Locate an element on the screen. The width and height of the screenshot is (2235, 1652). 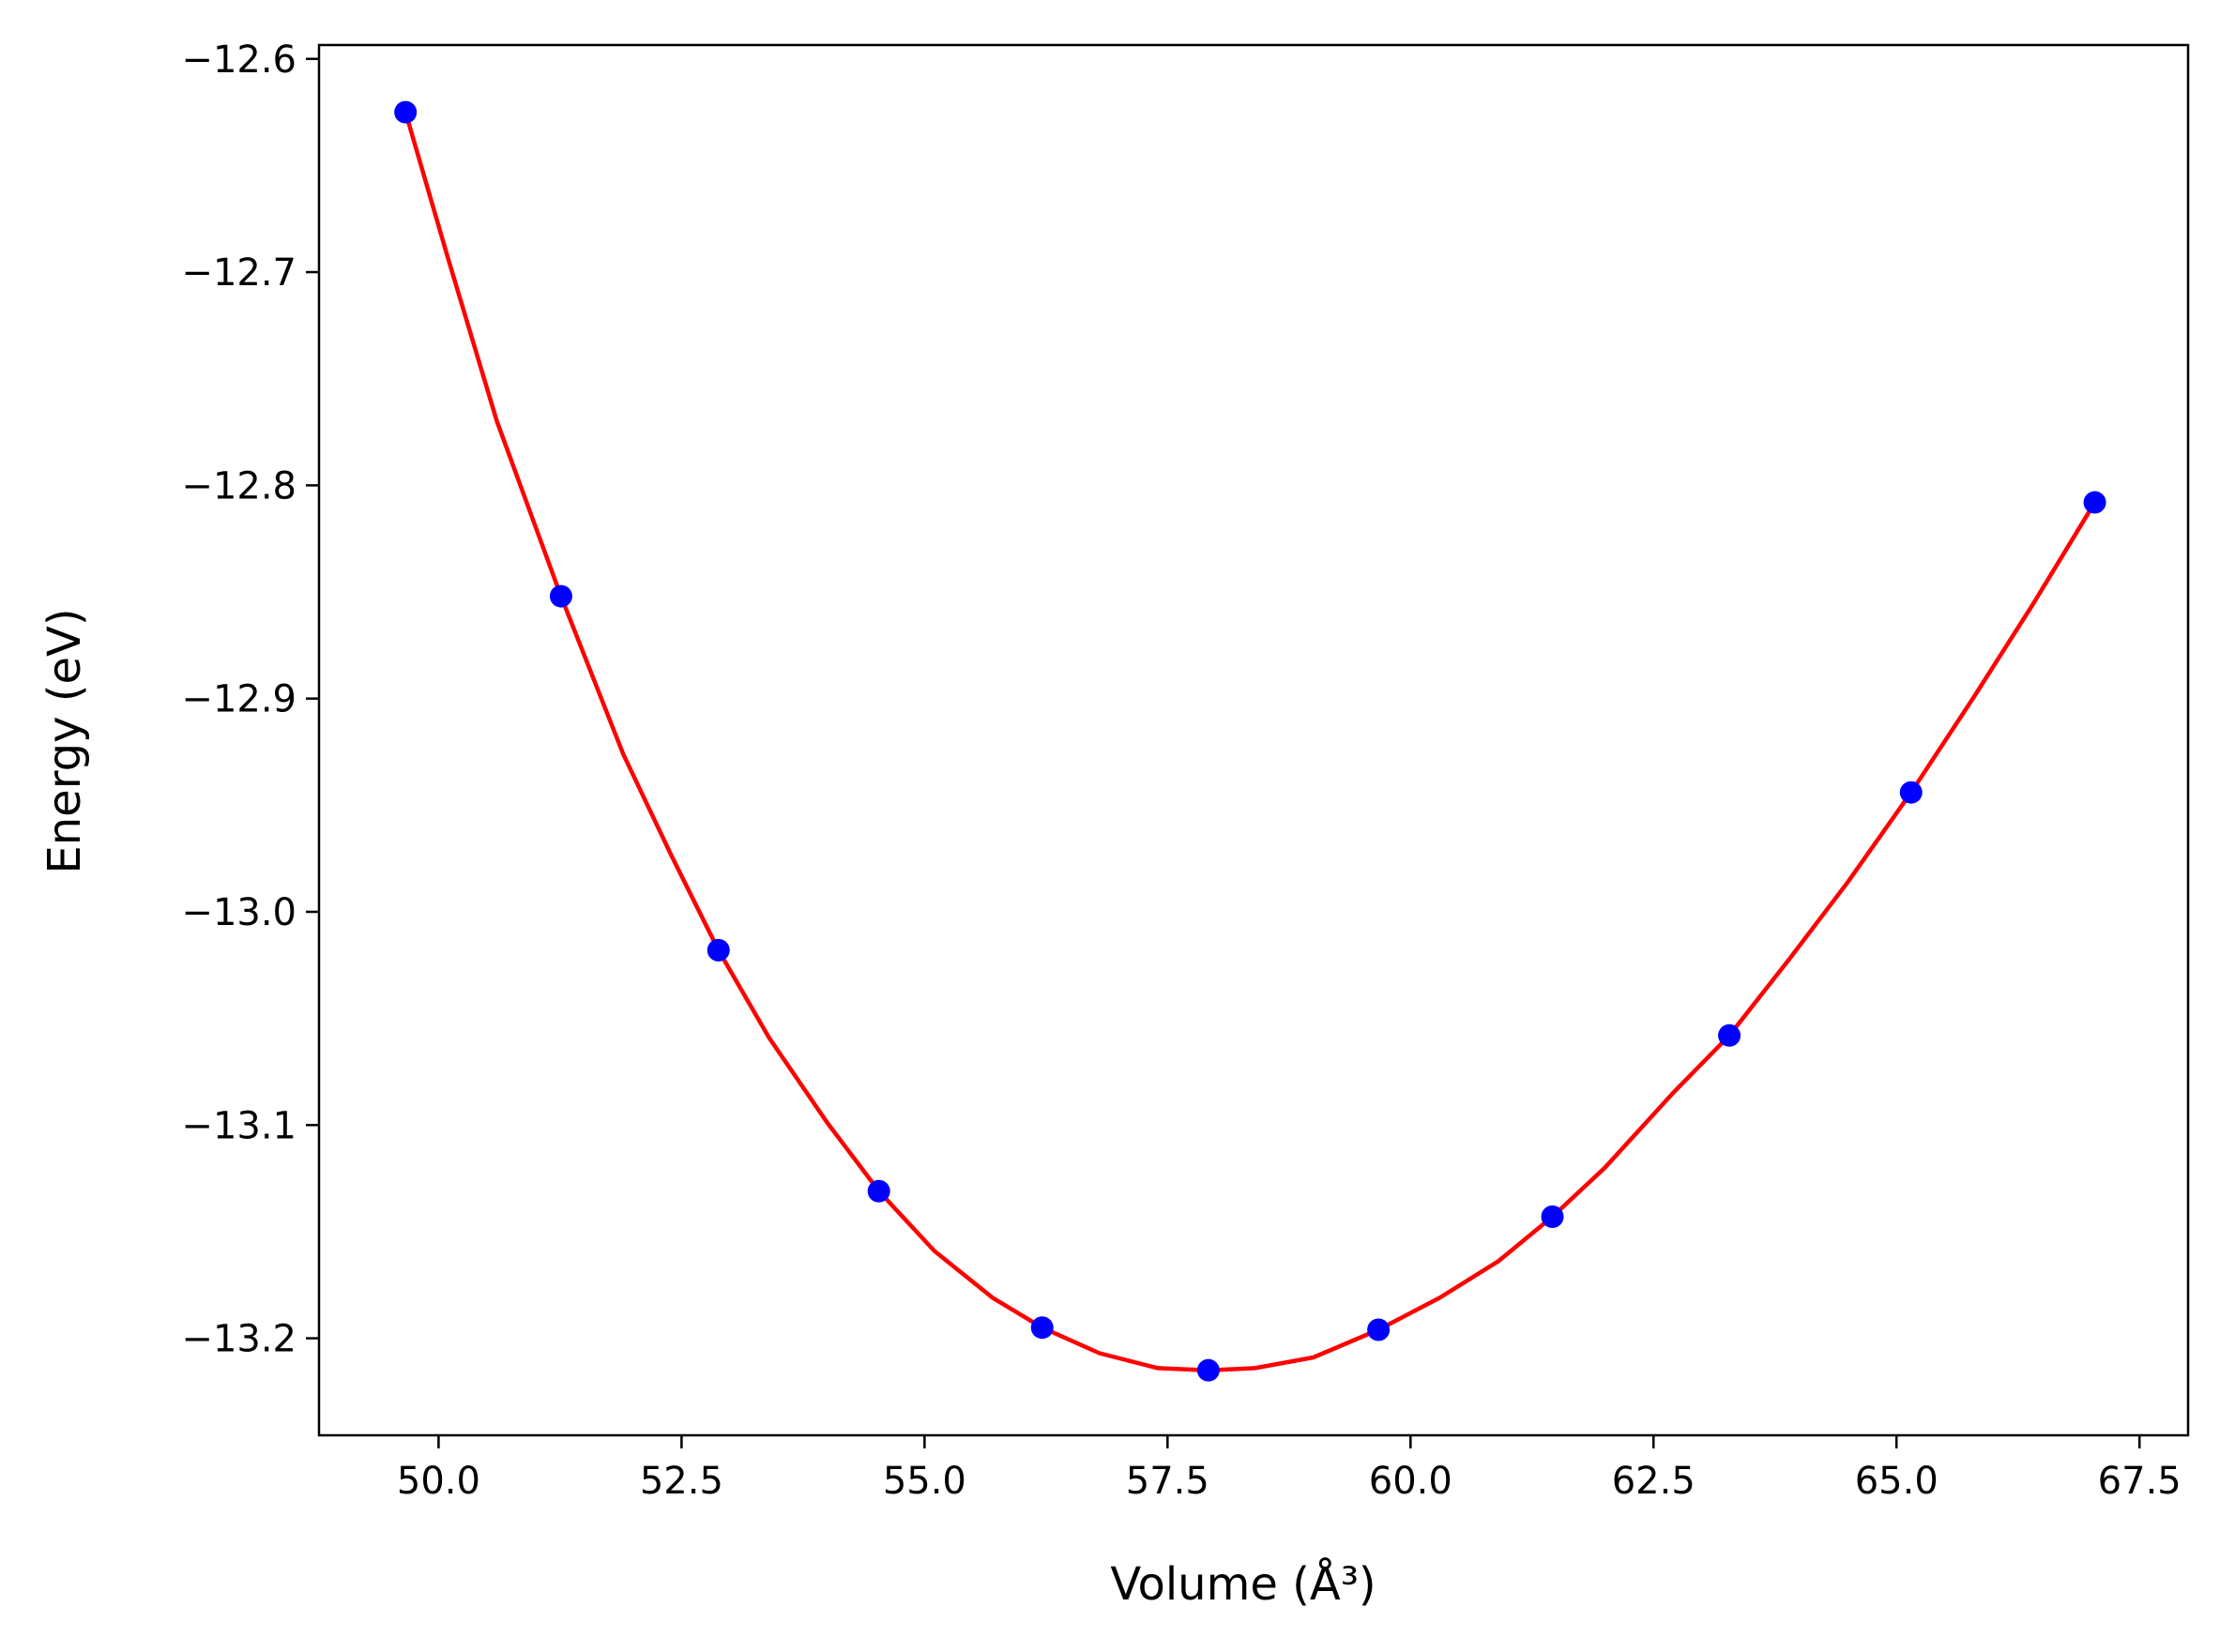
x-tick-label: 62.5 is located at coordinates (1653, 1481).